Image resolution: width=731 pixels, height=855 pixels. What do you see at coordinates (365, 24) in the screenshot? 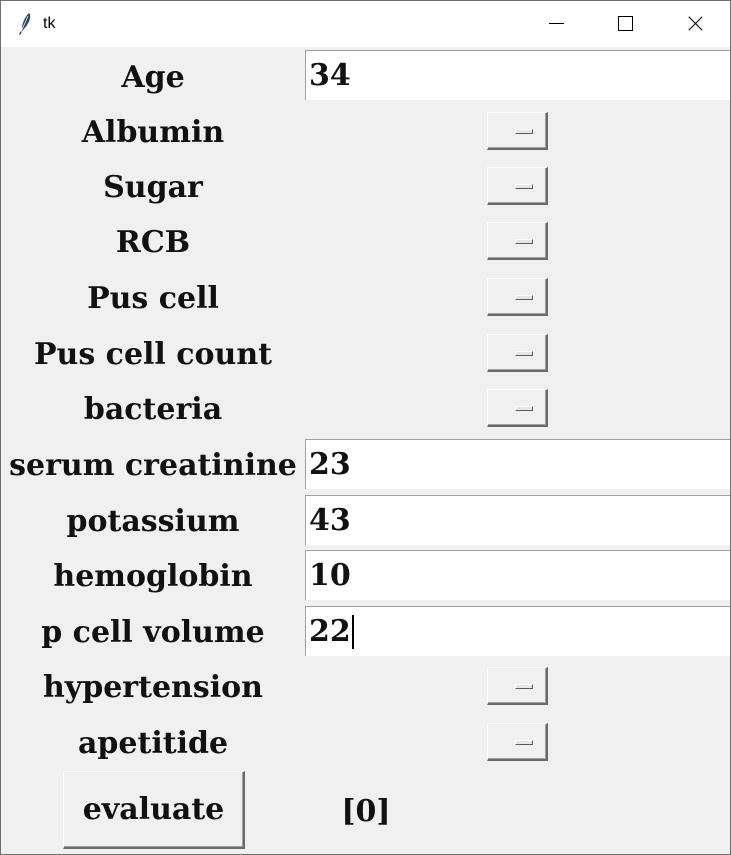
I see `title-bar: tk` at bounding box center [365, 24].